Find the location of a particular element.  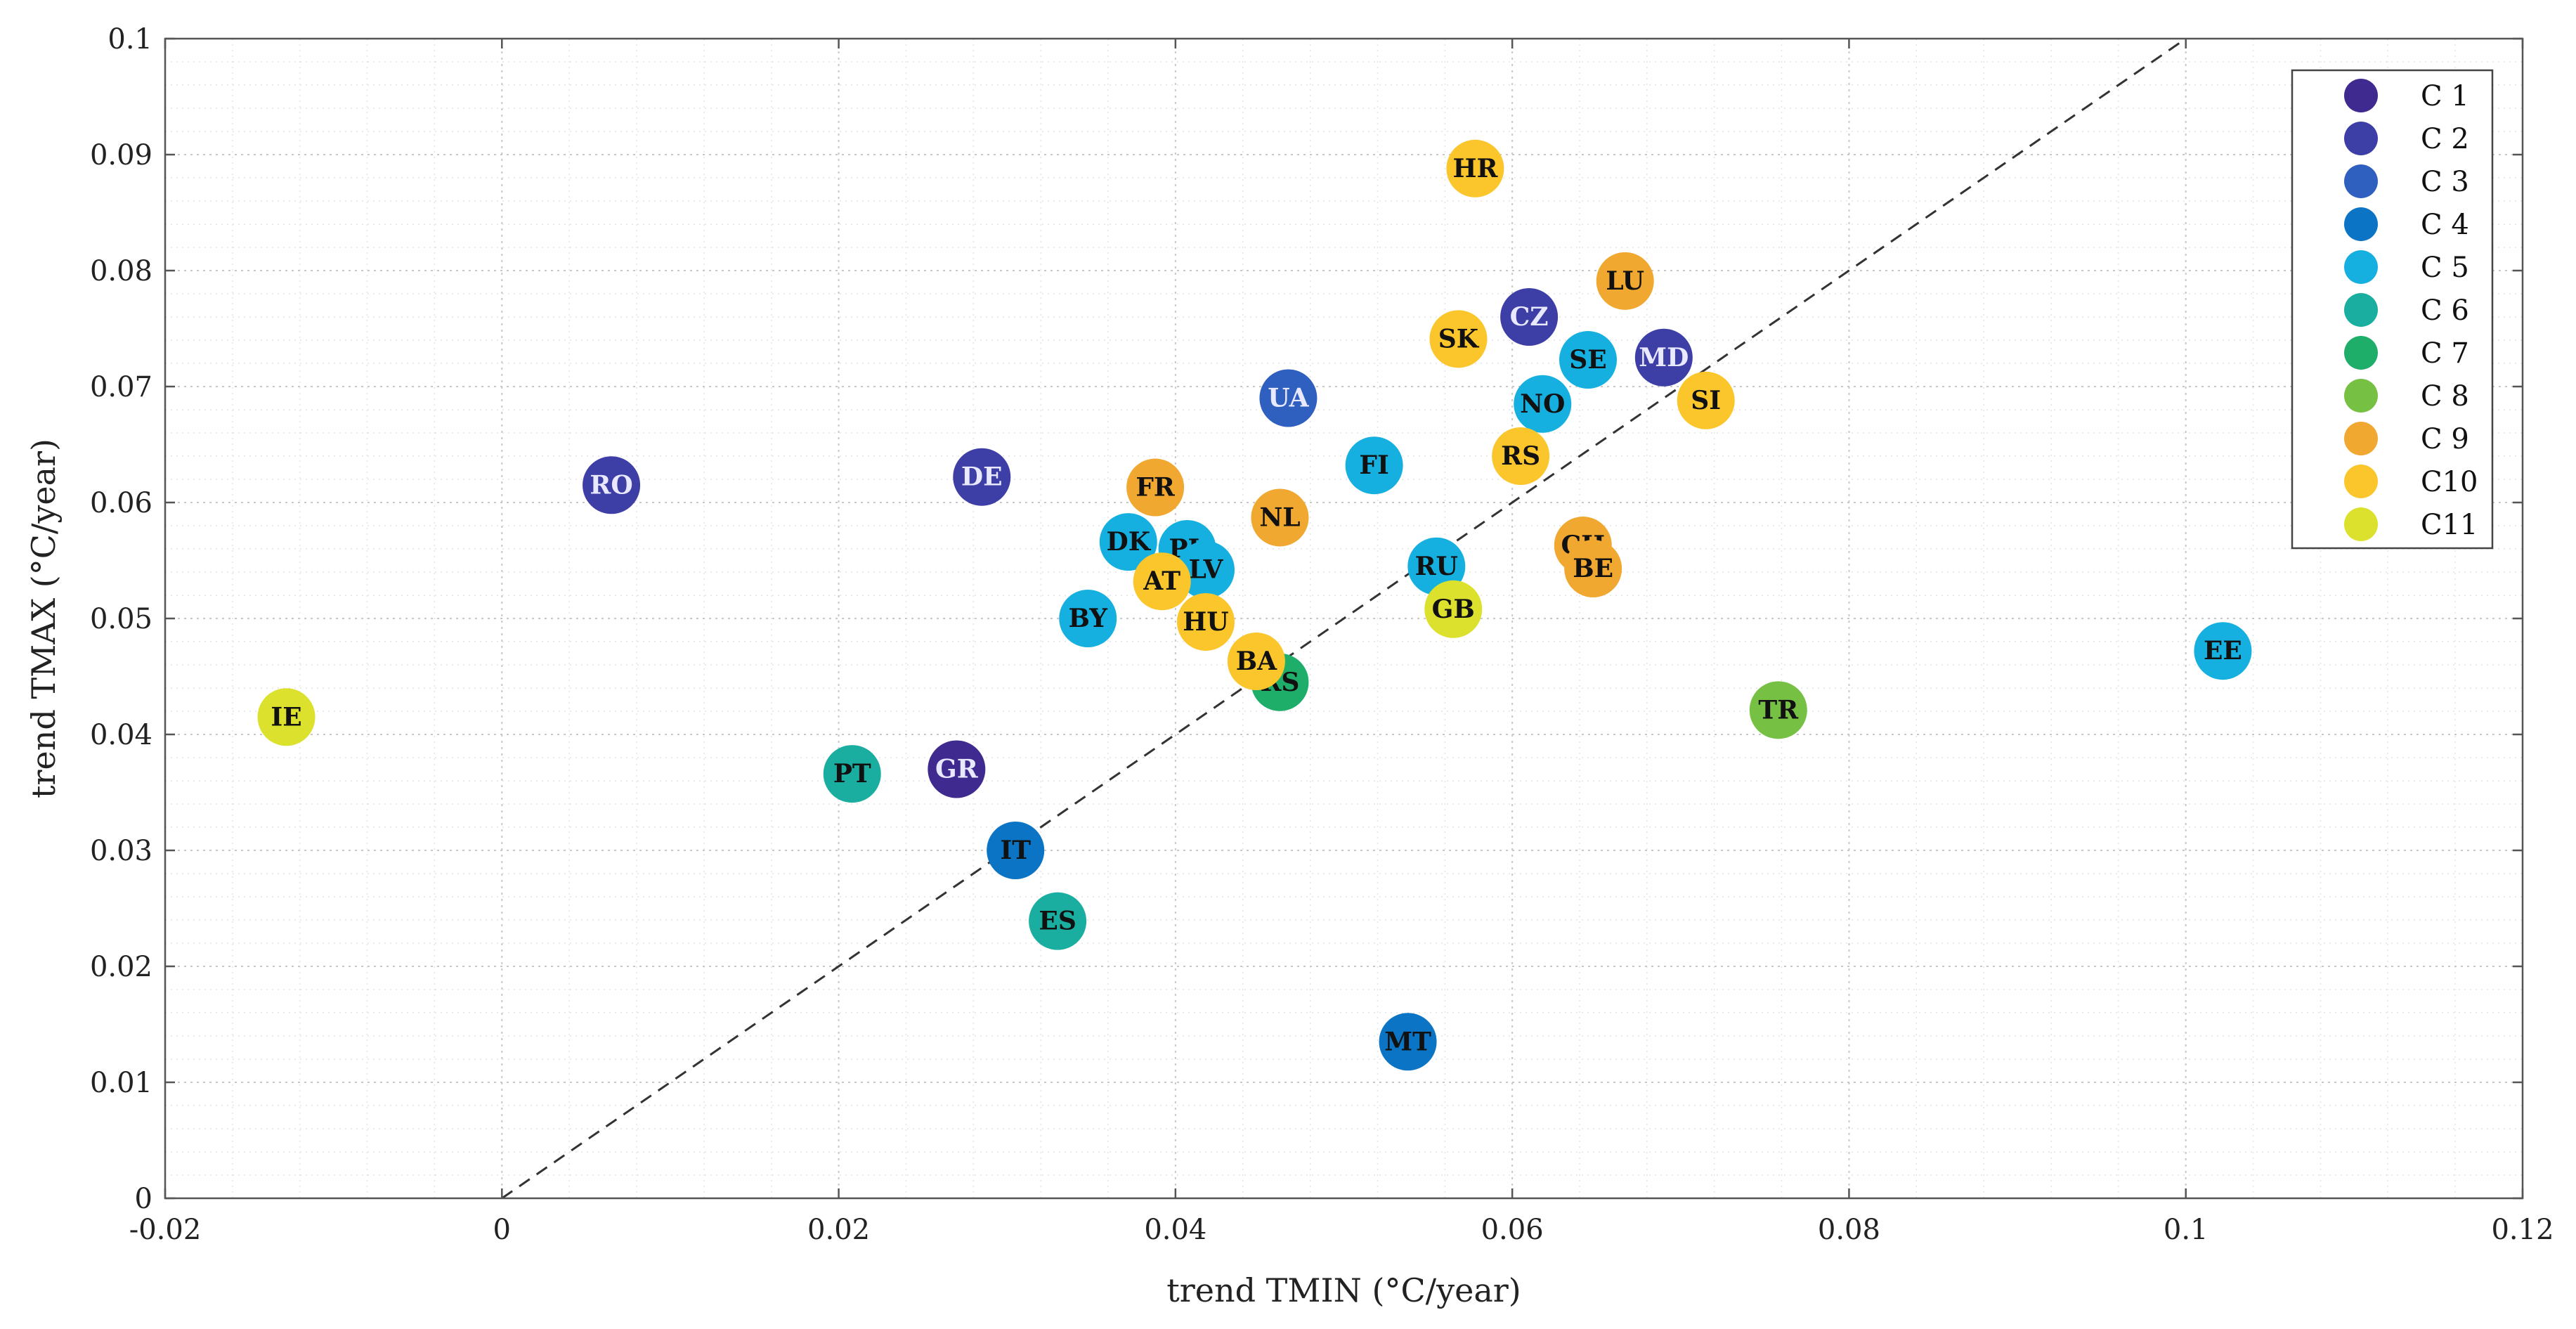

data-point: RO is located at coordinates (612, 485).